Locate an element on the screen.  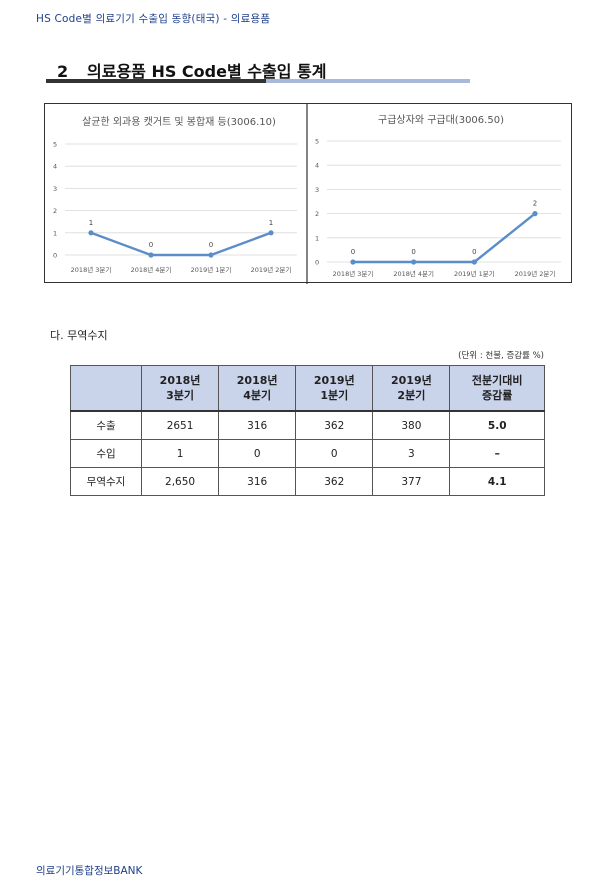
chart-title: 구급상자와 구급대(3006.50) is located at coordinates (441, 120).